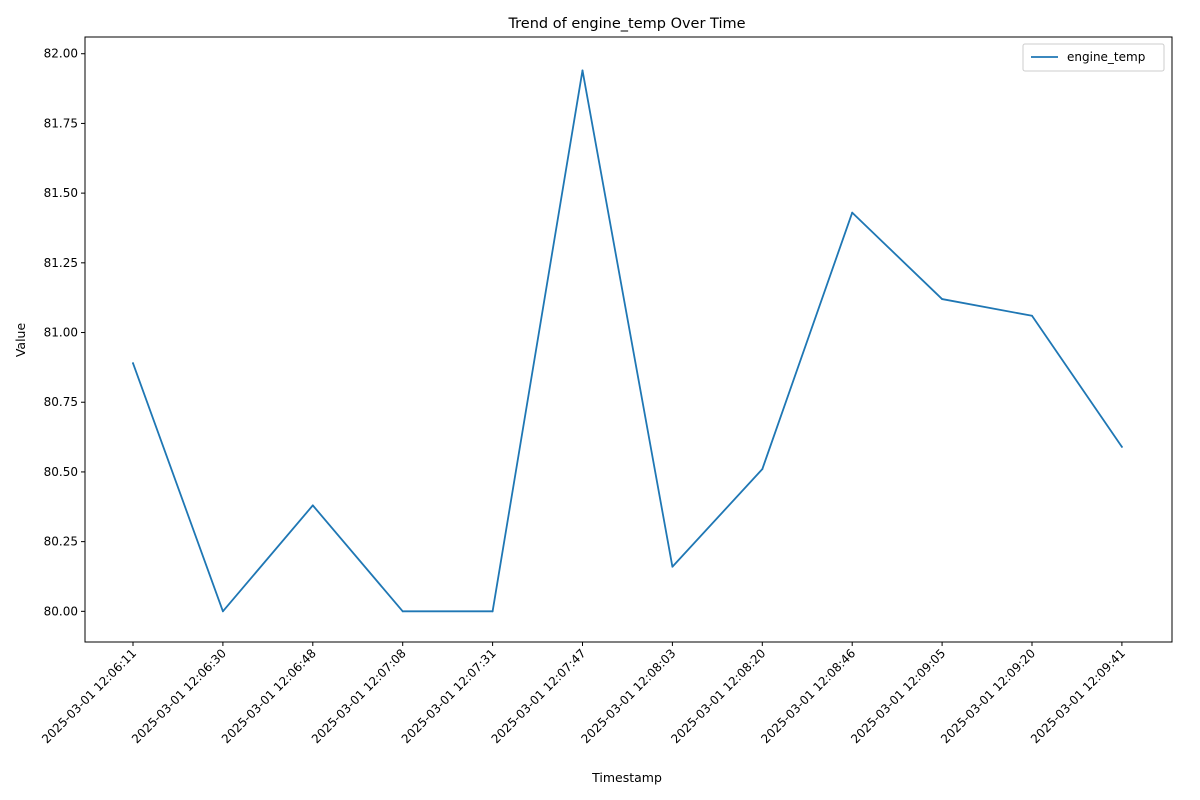 The width and height of the screenshot is (1200, 800). I want to click on y-tick-label: 81.00, so click(61, 333).